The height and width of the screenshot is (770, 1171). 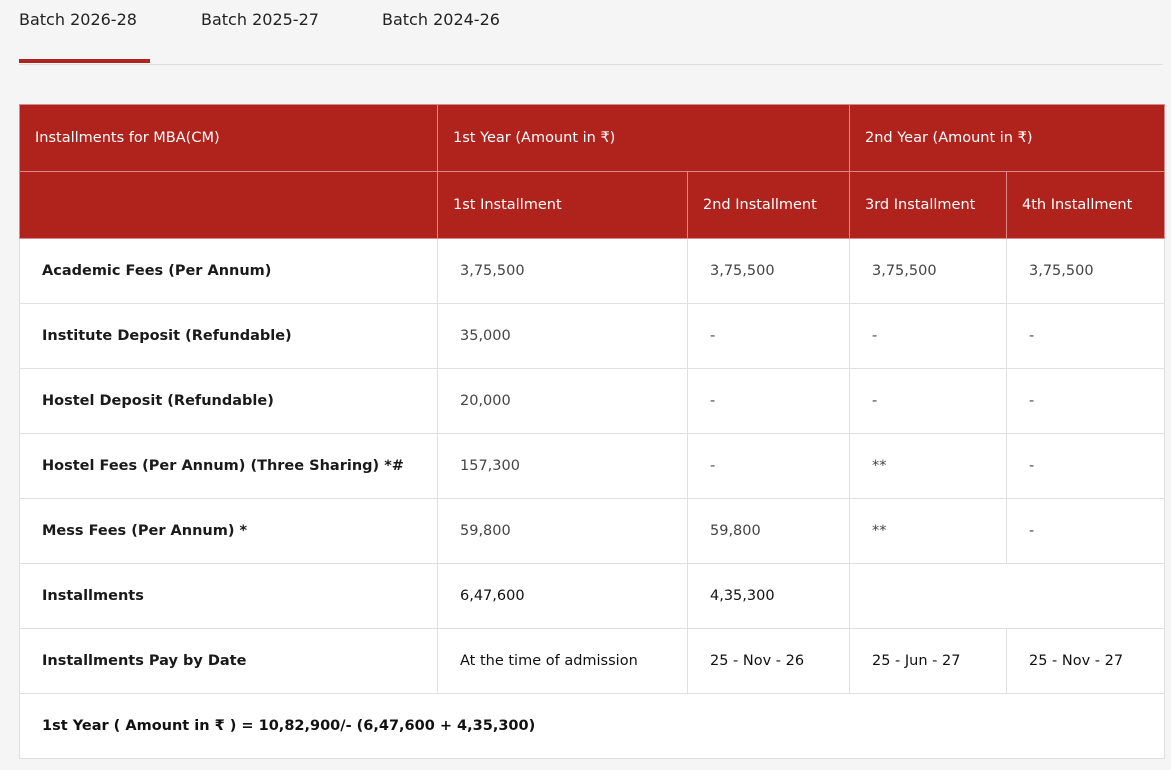 I want to click on cell: 157,300, so click(x=562, y=466).